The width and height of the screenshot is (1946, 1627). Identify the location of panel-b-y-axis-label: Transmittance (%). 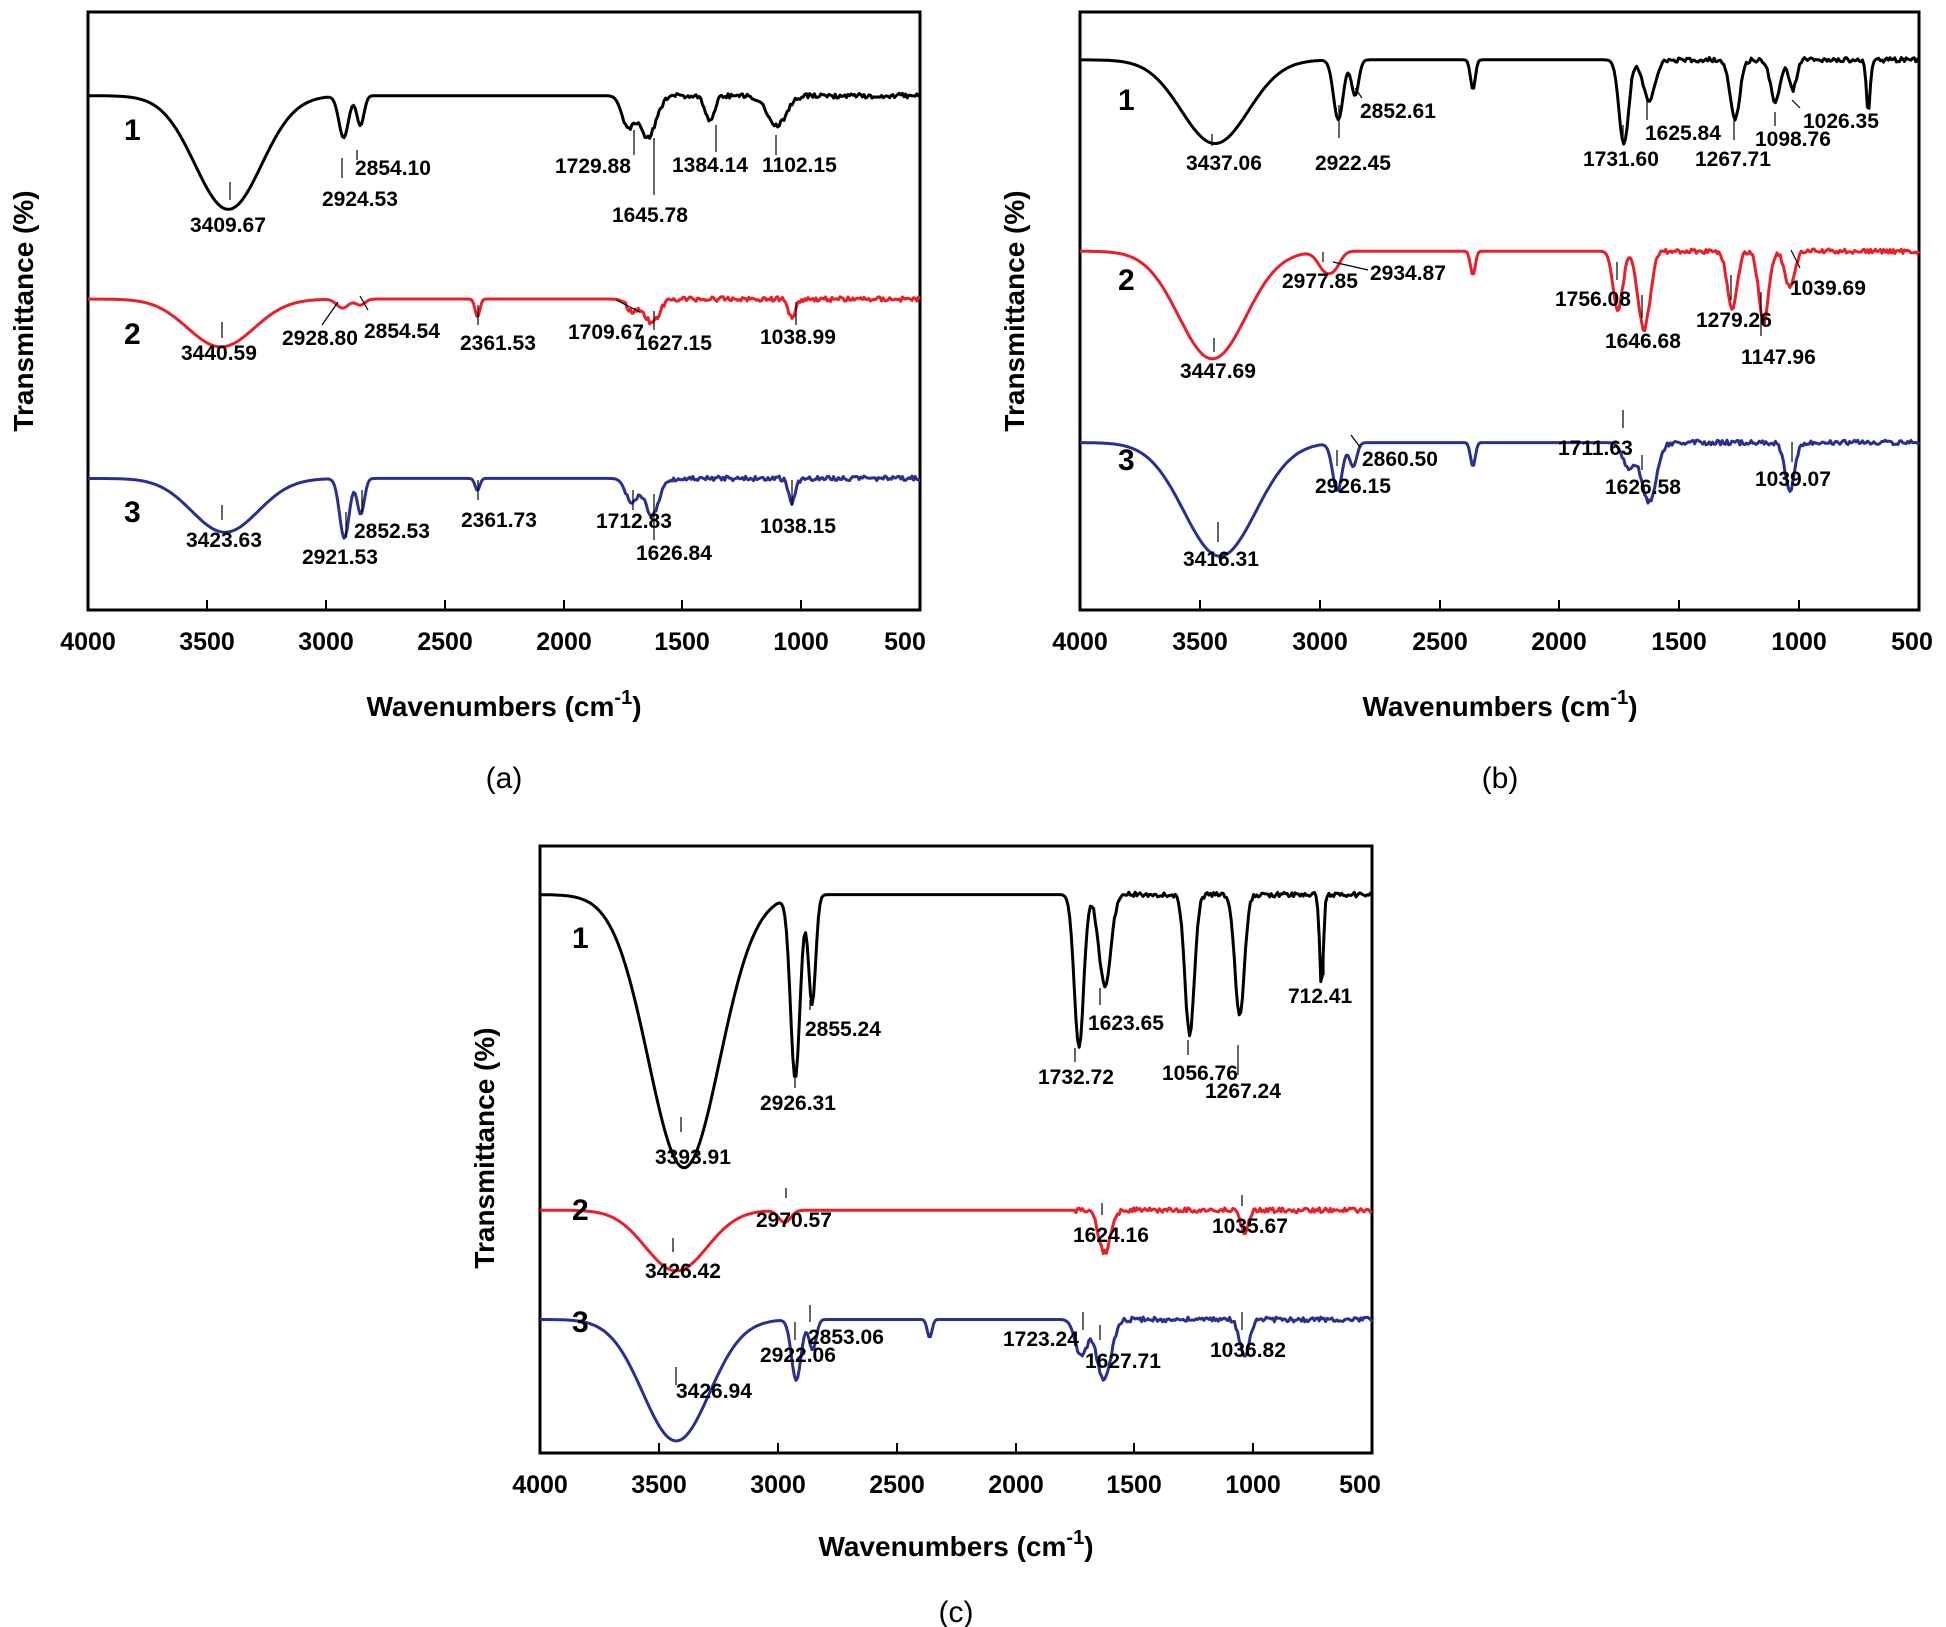
(1014, 310).